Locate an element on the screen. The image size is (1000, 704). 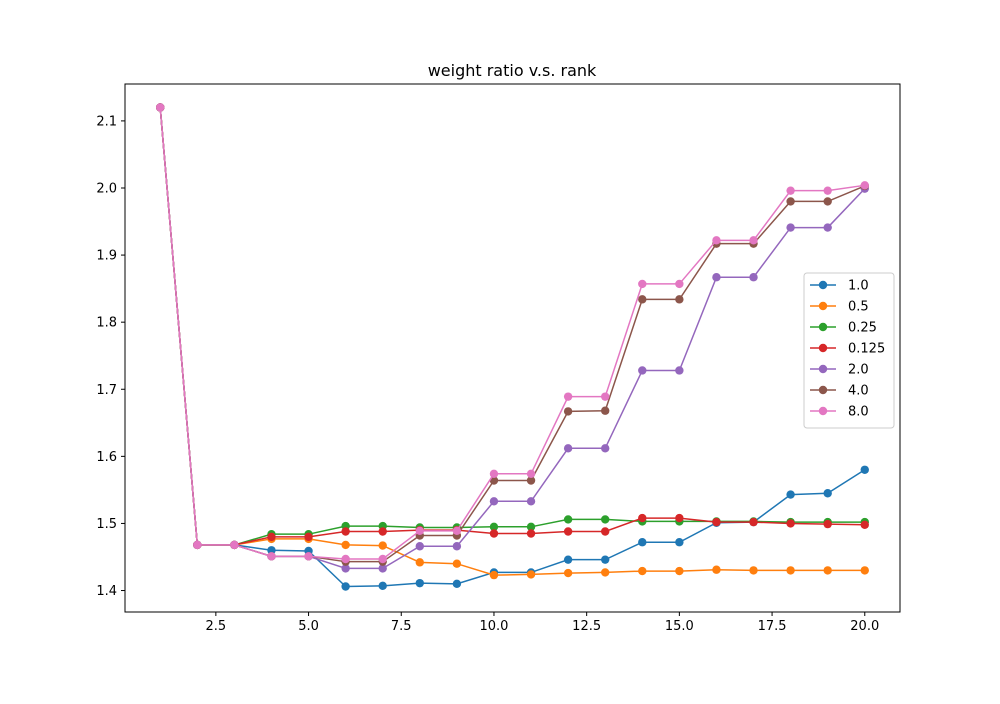
legend-item: 2.0 is located at coordinates (839, 370).